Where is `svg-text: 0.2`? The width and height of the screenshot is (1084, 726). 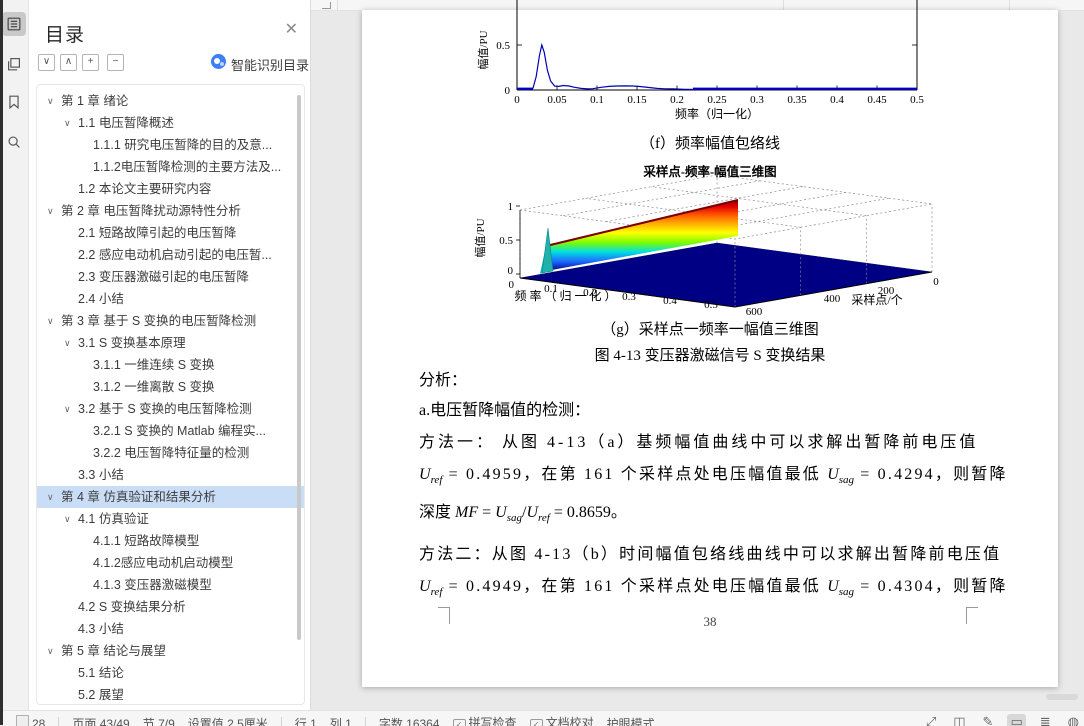 svg-text: 0.2 is located at coordinates (677, 100).